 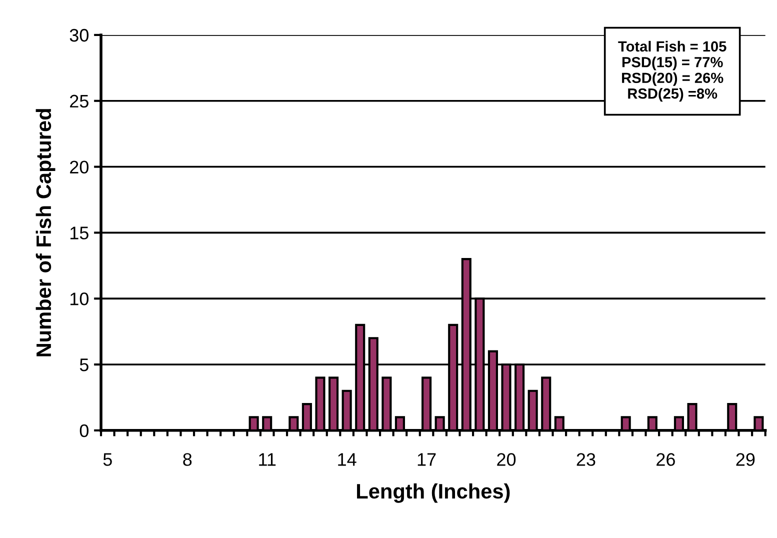 What do you see at coordinates (79, 35) in the screenshot?
I see `y-tick-label: 30` at bounding box center [79, 35].